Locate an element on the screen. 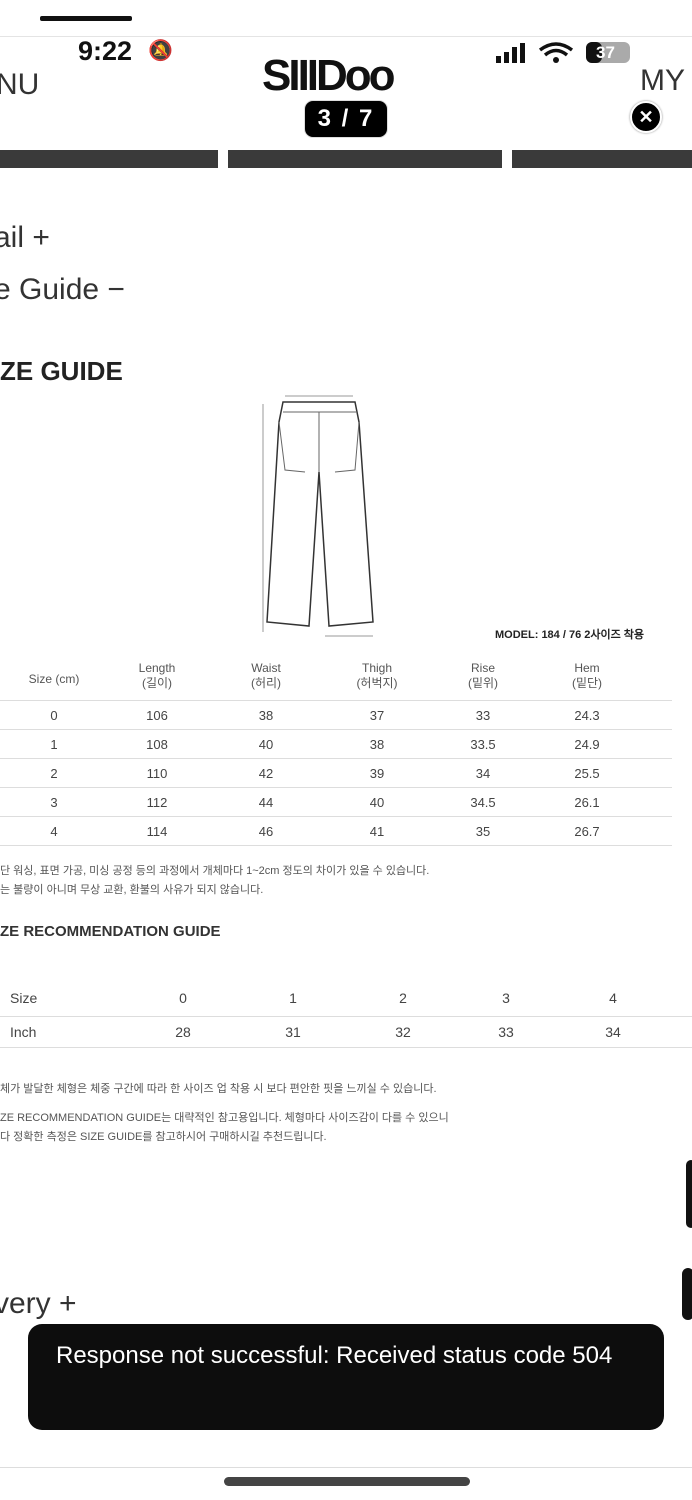 This screenshot has height=1500, width=692. close-icon: ✕ is located at coordinates (646, 117).